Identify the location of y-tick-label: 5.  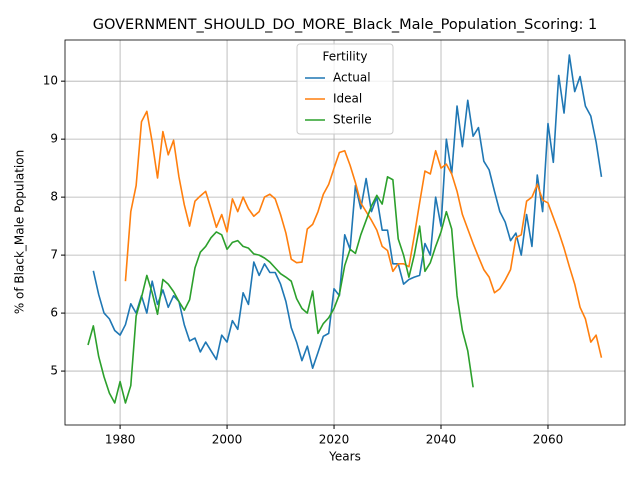
(54, 371).